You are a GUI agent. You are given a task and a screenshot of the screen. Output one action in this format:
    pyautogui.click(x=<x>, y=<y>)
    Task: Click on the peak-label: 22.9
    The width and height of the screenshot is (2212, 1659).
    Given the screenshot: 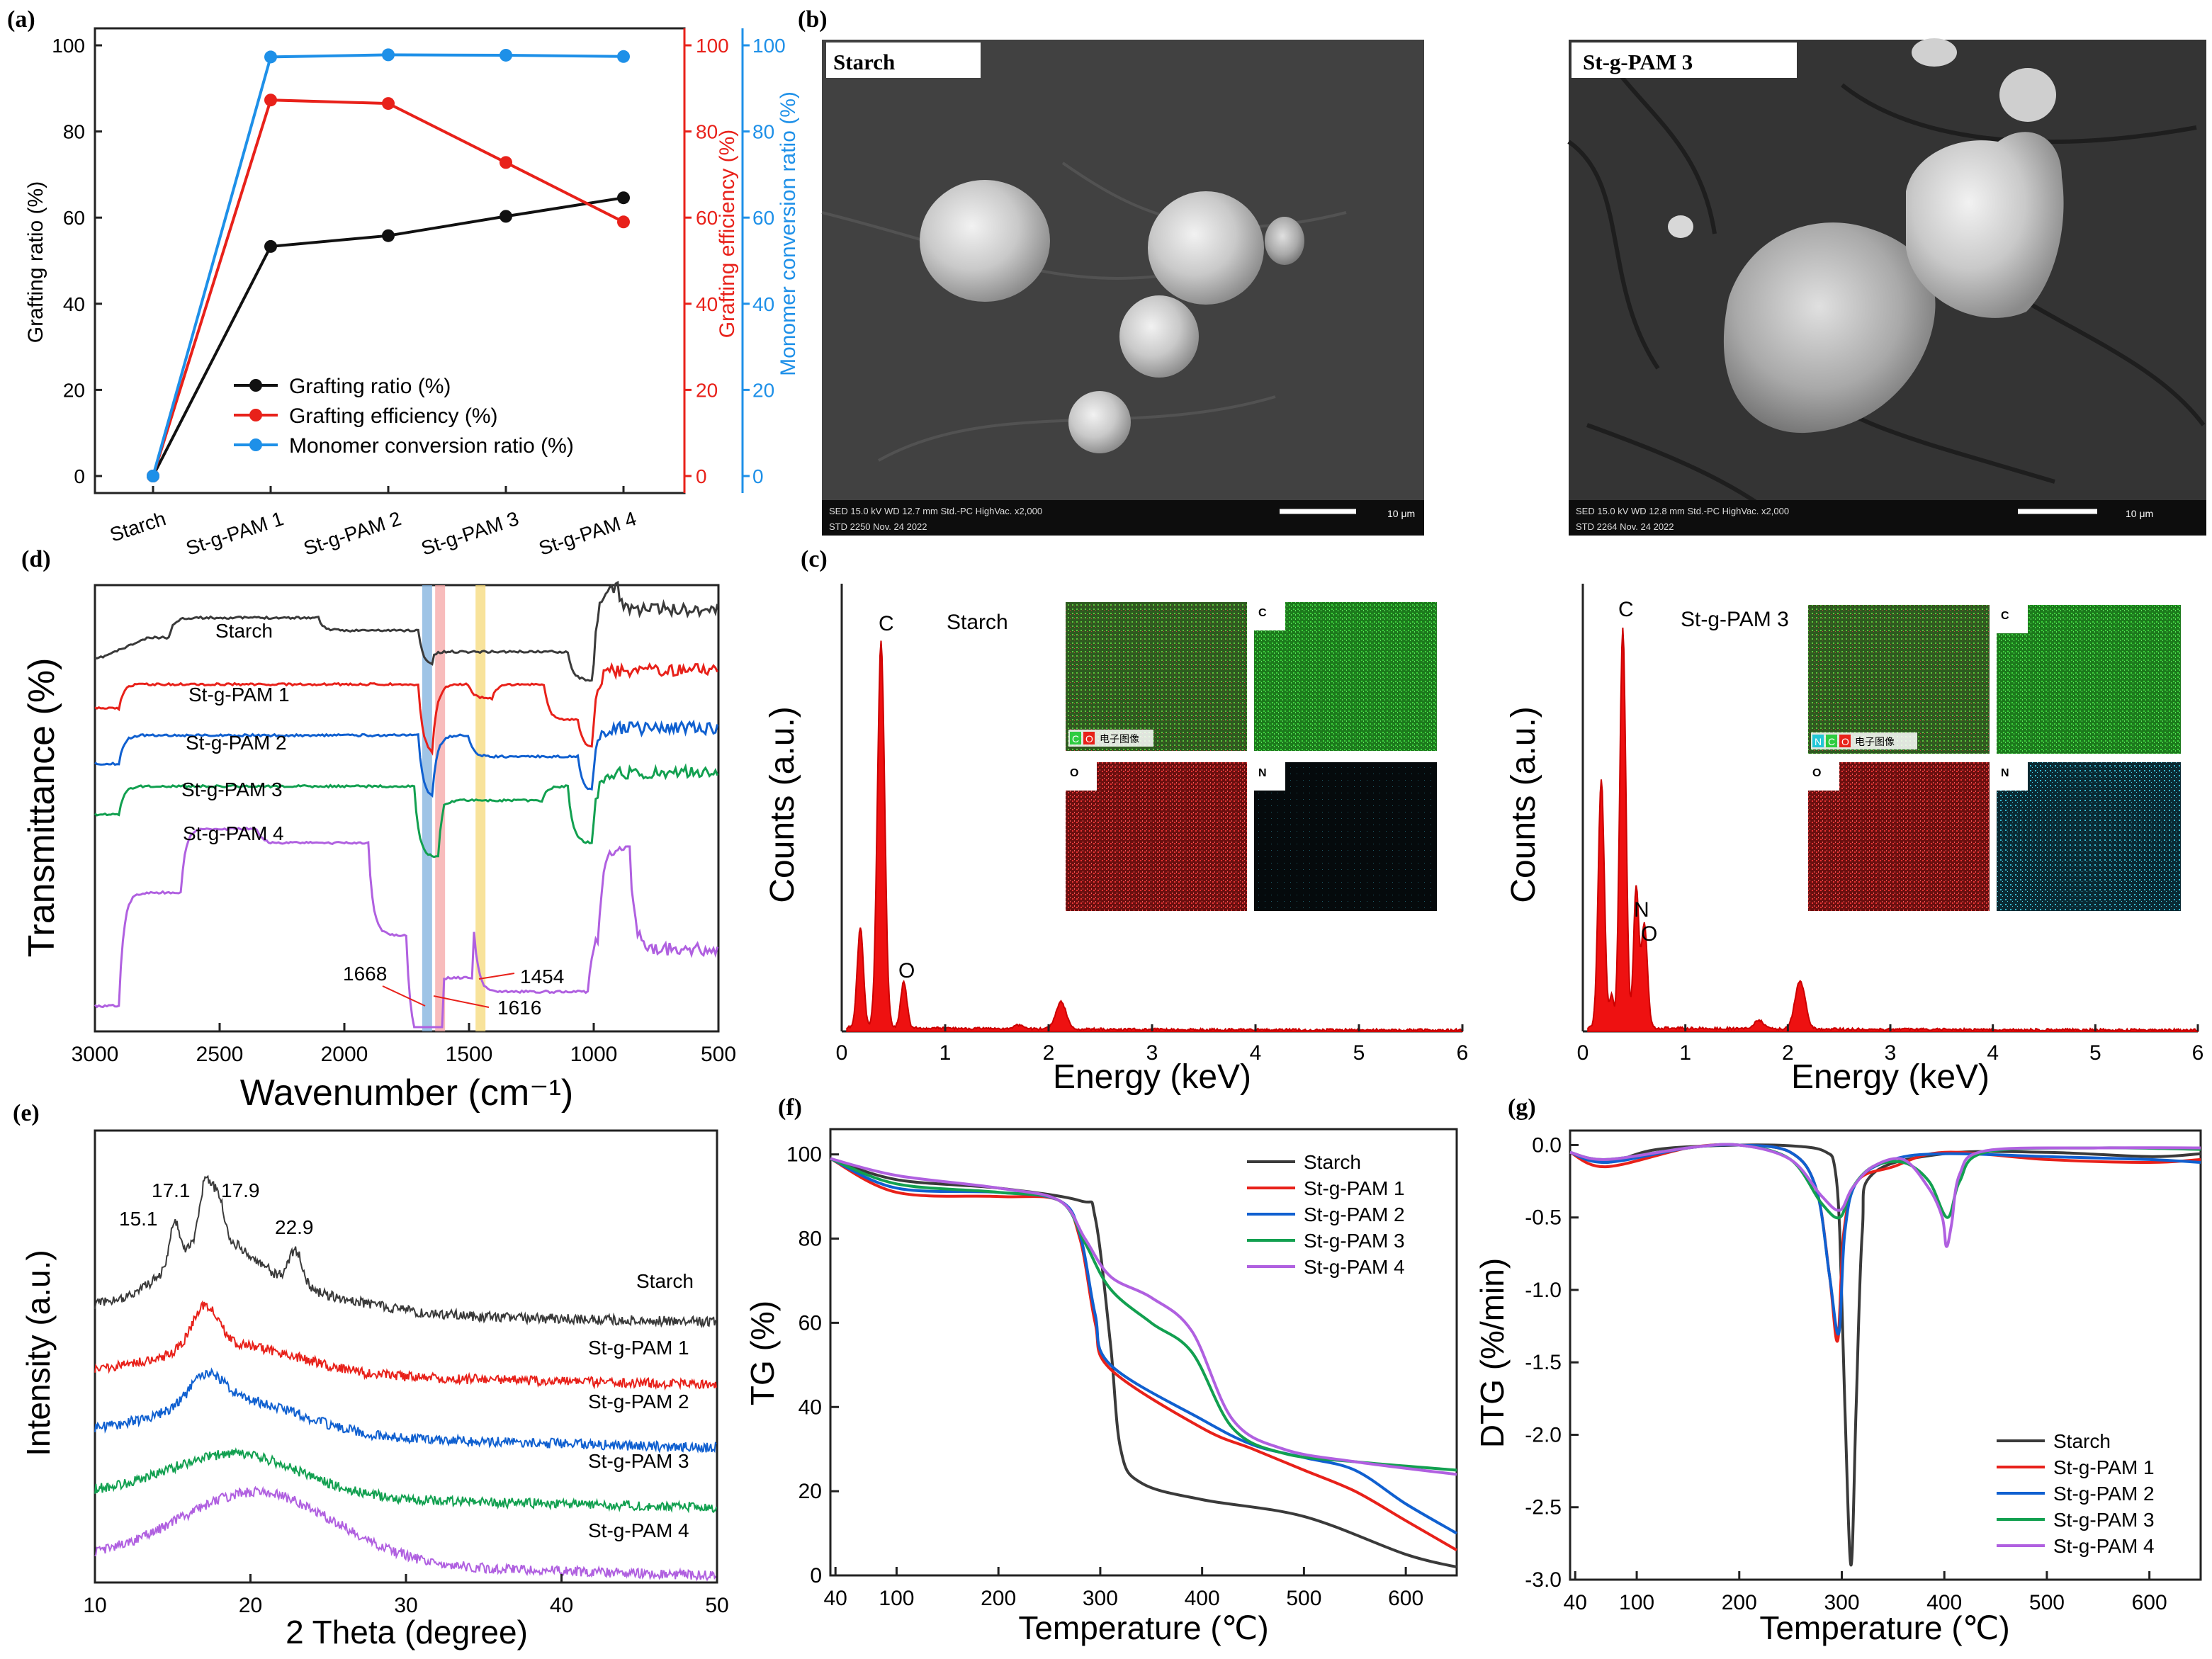 What is the action you would take?
    pyautogui.click(x=294, y=1227)
    